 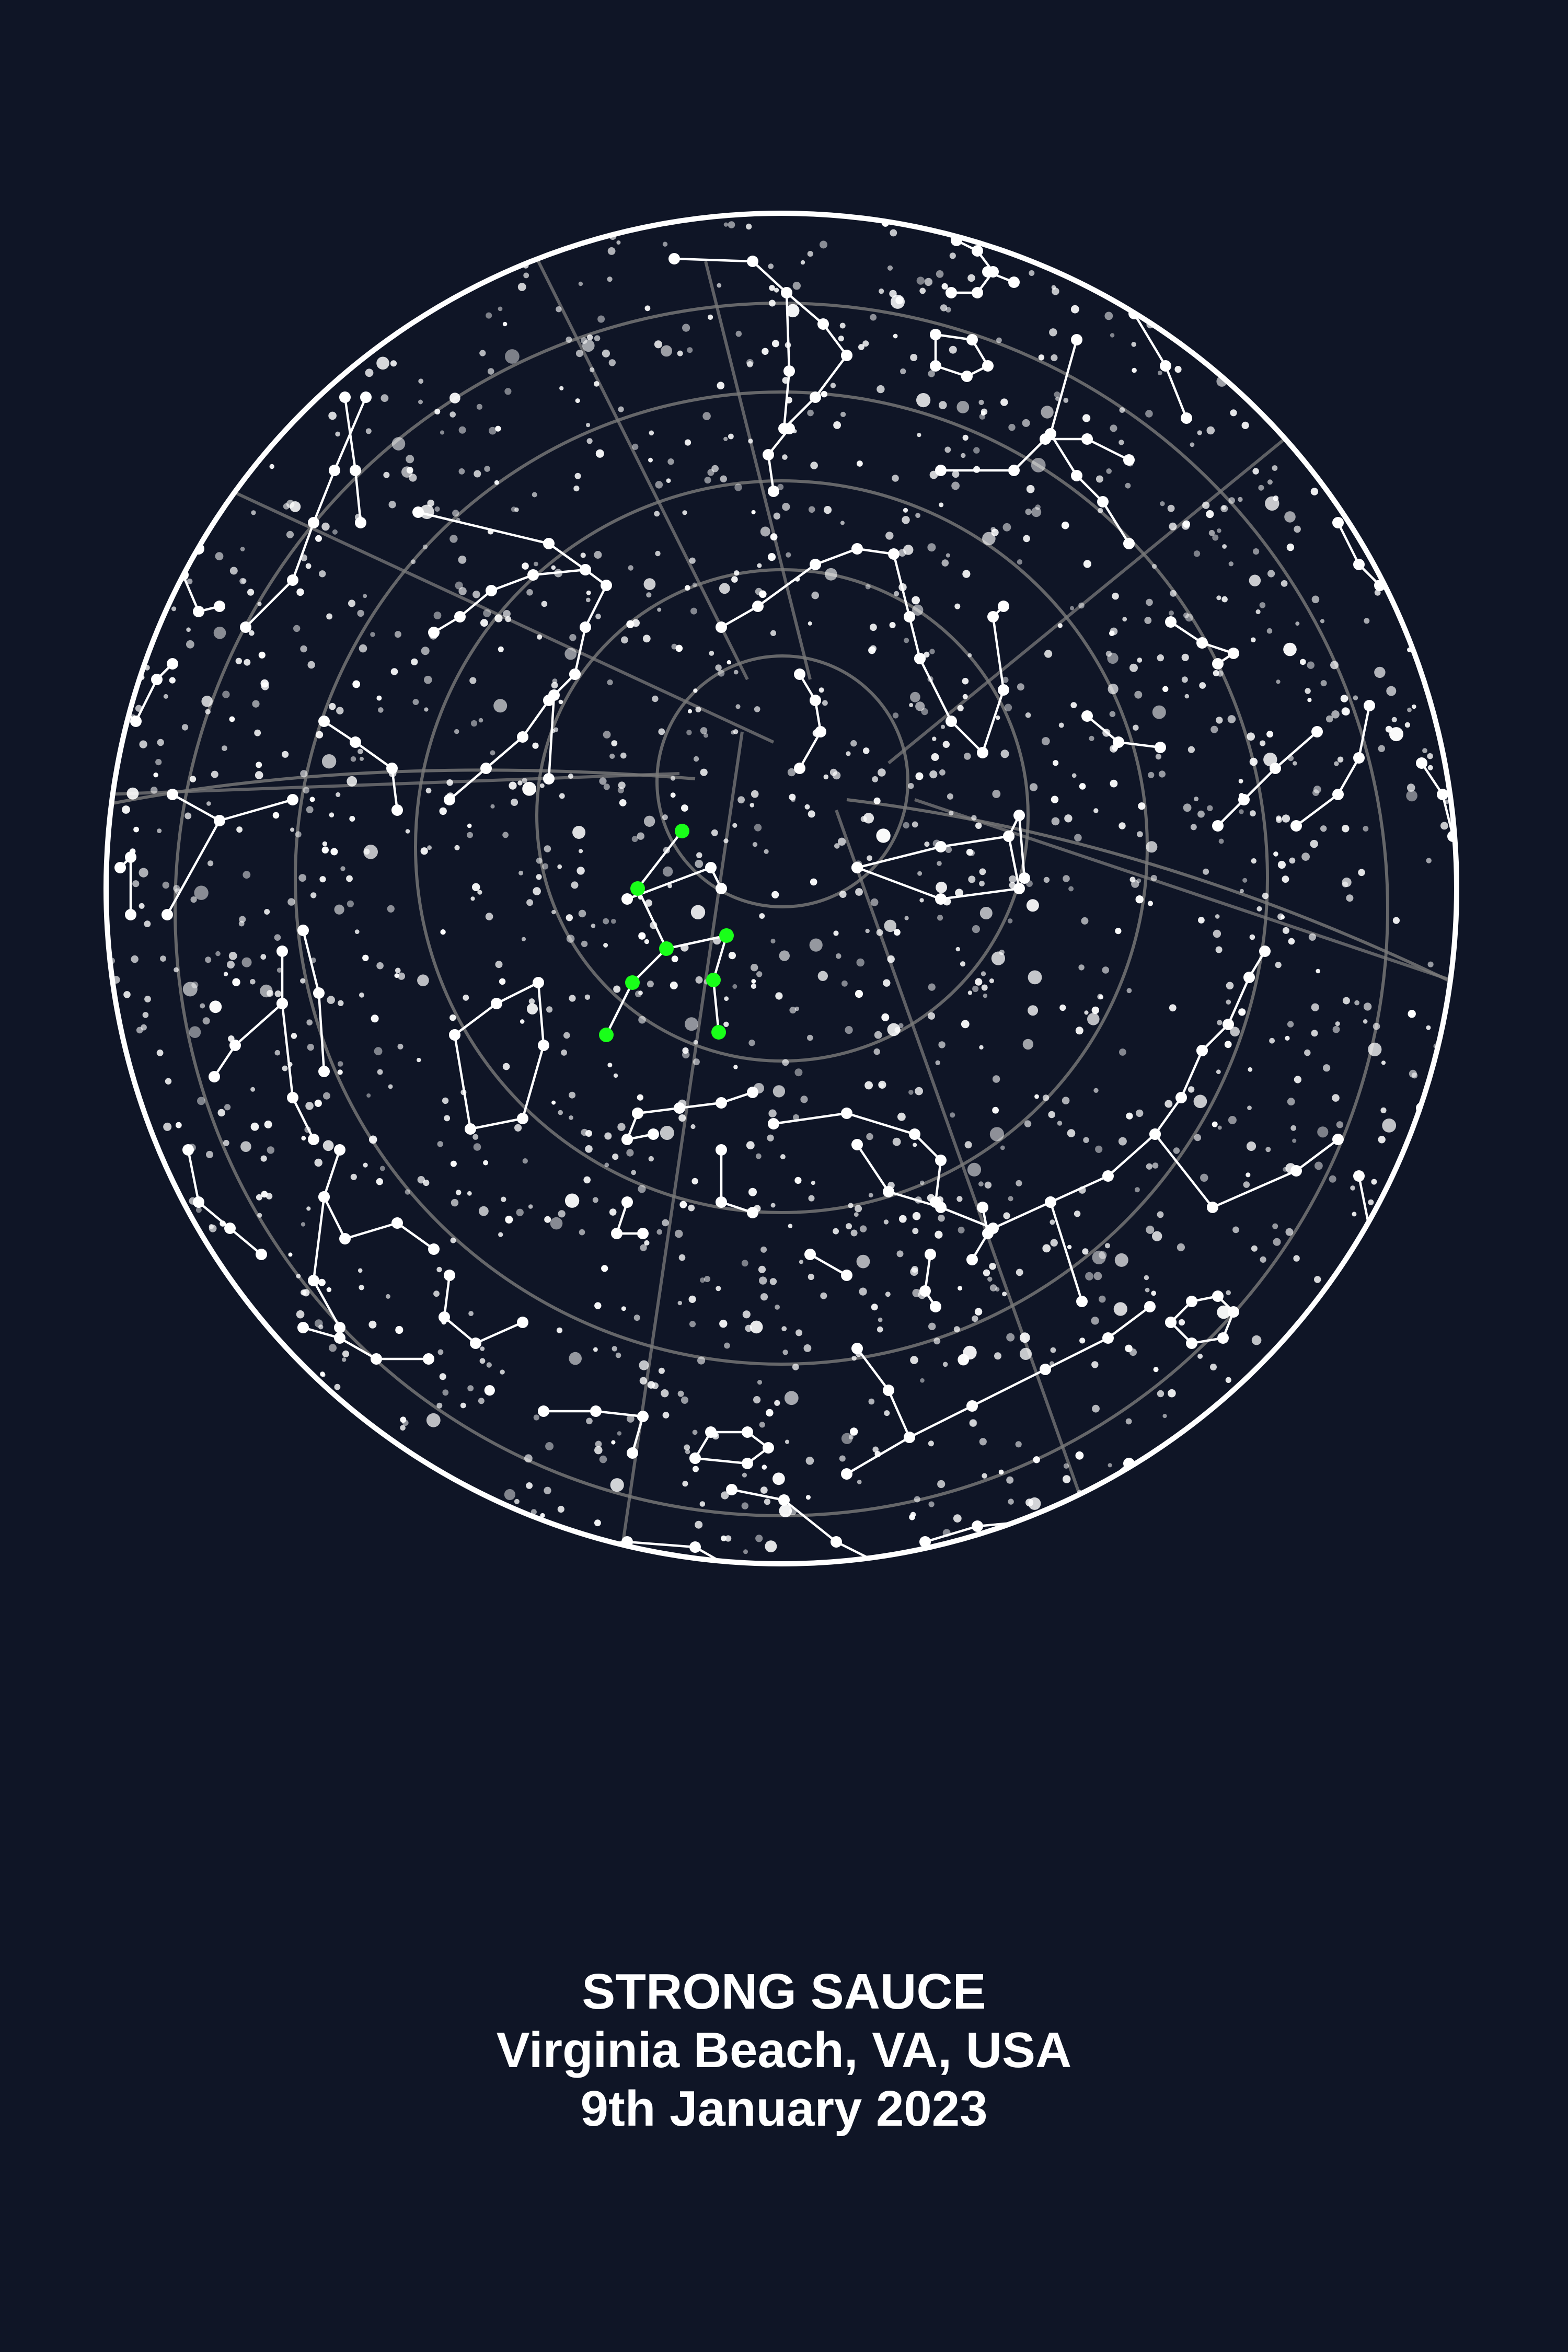 I want to click on hour-line, so click(x=401, y=787).